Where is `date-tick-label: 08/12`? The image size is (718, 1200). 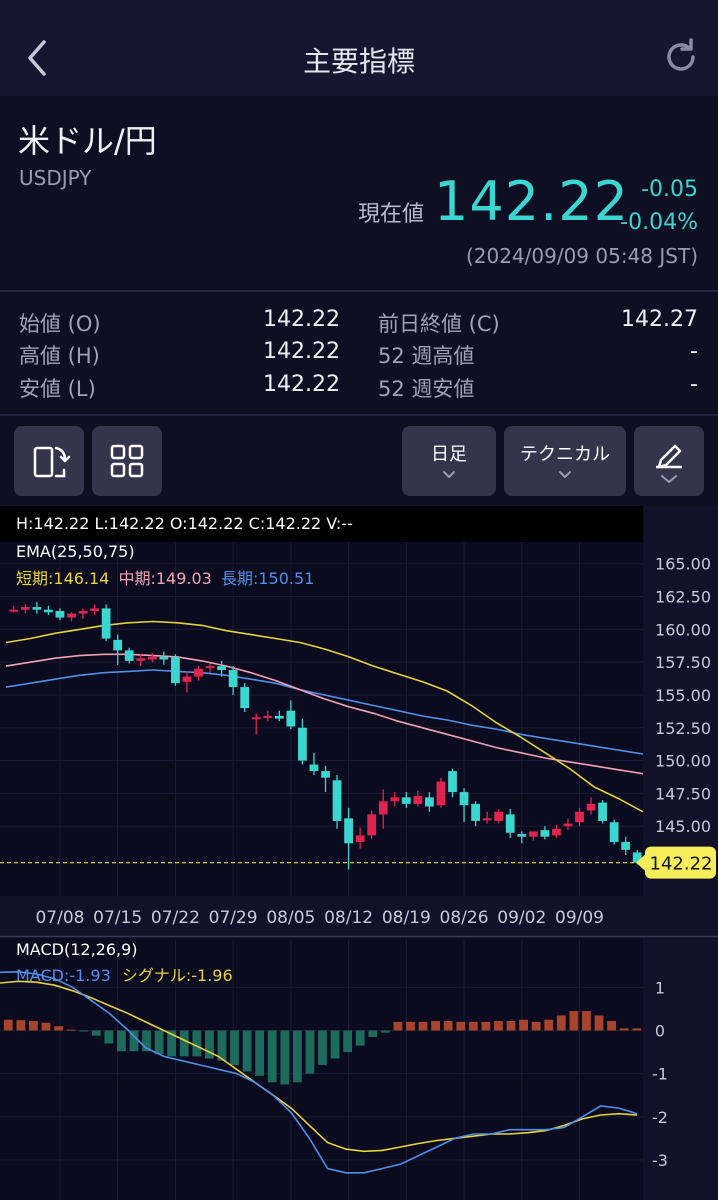
date-tick-label: 08/12 is located at coordinates (348, 918).